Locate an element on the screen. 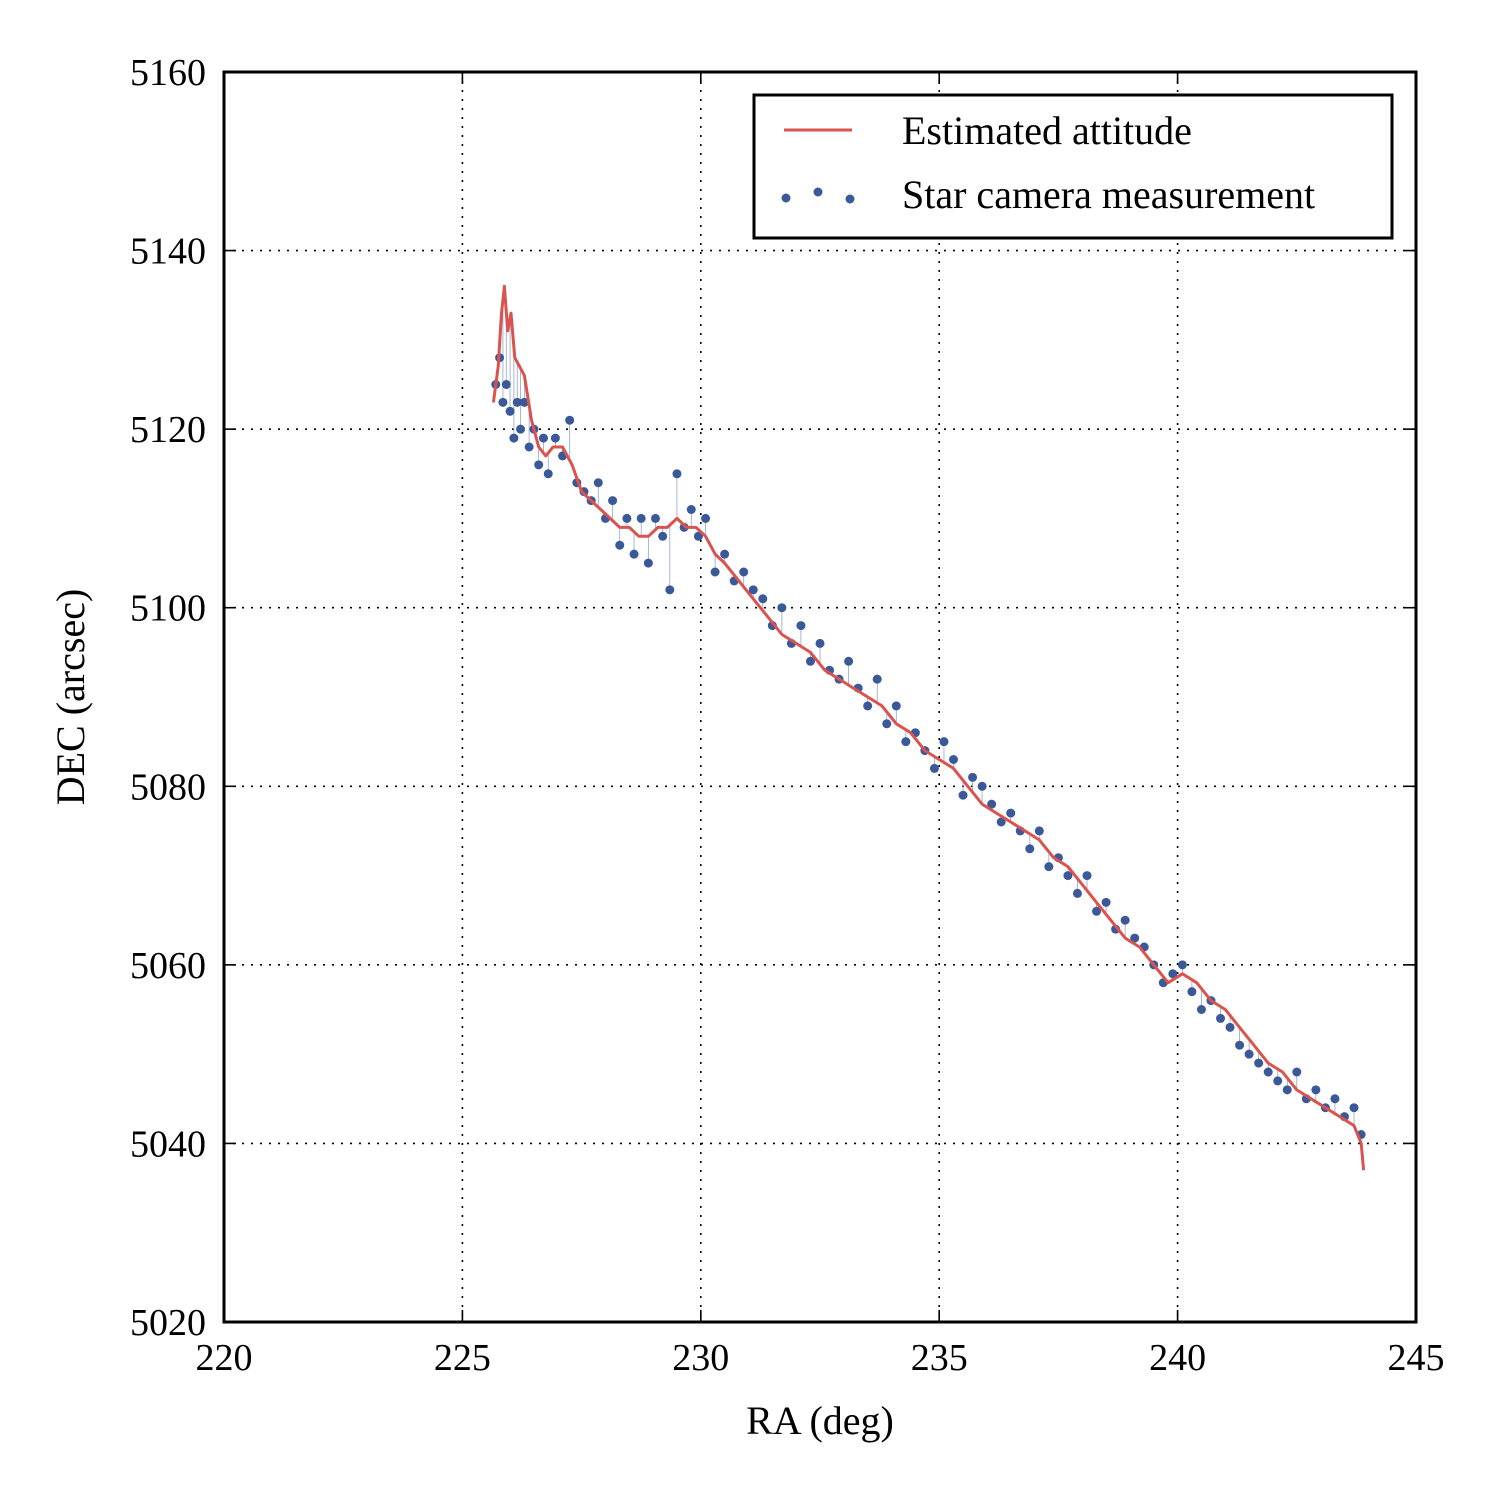 The height and width of the screenshot is (1500, 1500). y-tick-label-4: 5100 is located at coordinates (168, 609).